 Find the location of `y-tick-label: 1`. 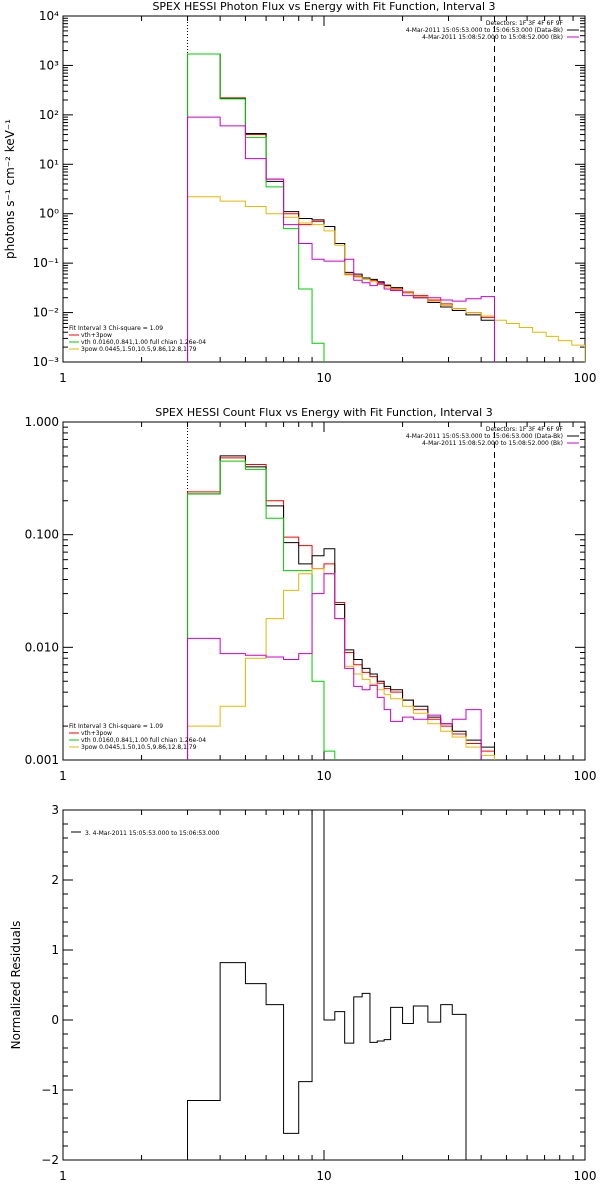

y-tick-label: 1 is located at coordinates (55, 950).